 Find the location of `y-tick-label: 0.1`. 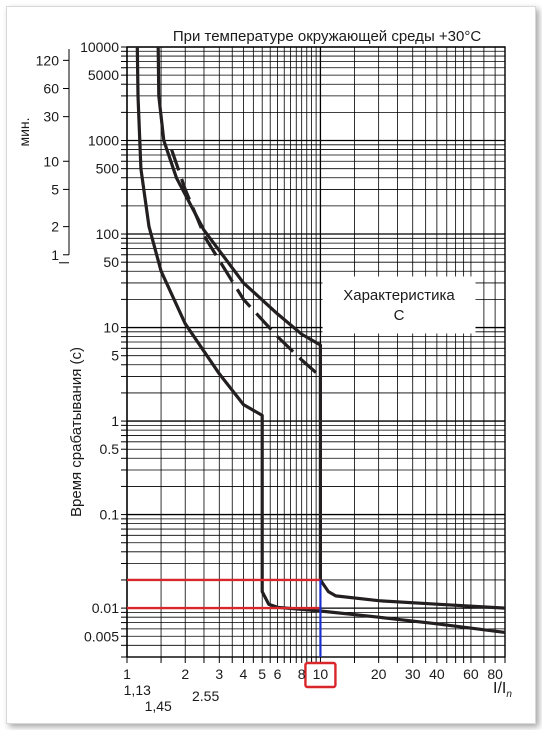

y-tick-label: 0.1 is located at coordinates (110, 515).